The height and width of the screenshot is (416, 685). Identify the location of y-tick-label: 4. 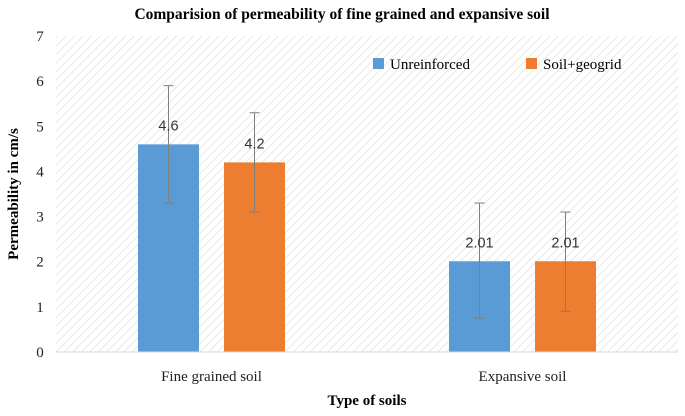
(40, 172).